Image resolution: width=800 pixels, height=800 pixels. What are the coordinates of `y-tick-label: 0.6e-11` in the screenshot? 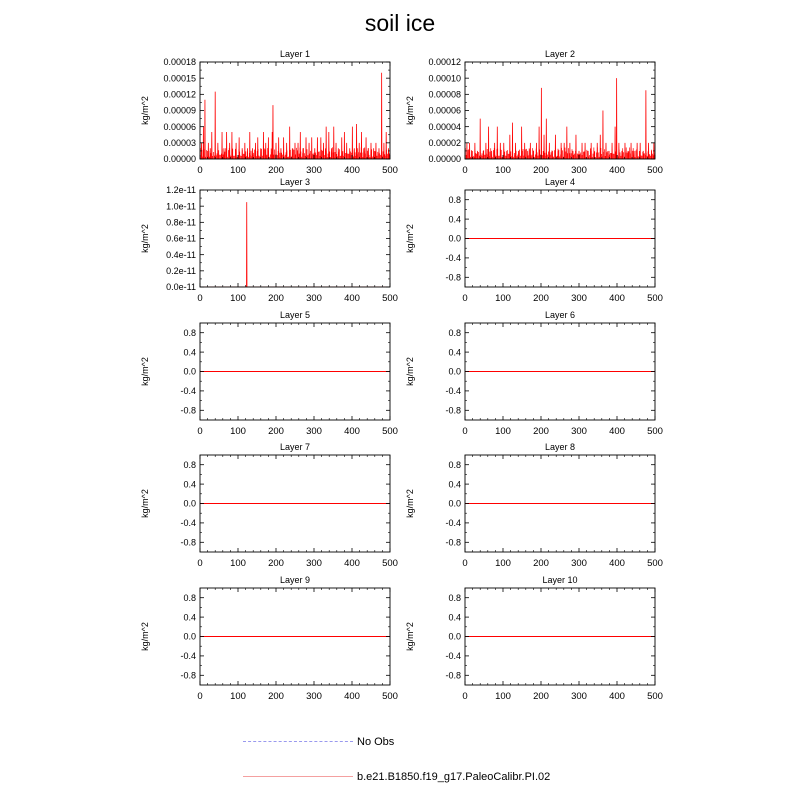 It's located at (181, 239).